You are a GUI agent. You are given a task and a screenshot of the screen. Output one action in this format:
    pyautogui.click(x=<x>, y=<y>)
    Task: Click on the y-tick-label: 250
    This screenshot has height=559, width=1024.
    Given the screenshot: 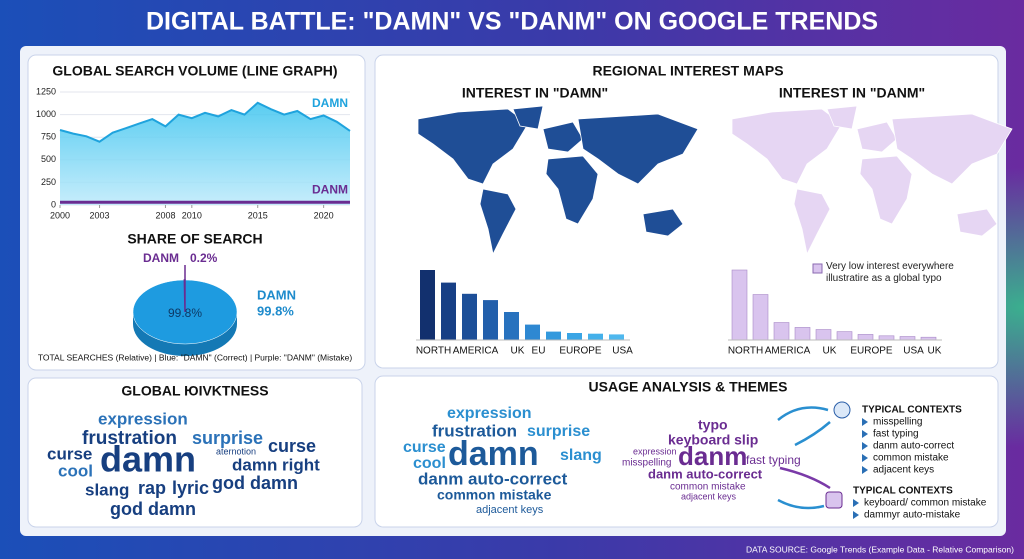 What is the action you would take?
    pyautogui.click(x=48, y=182)
    